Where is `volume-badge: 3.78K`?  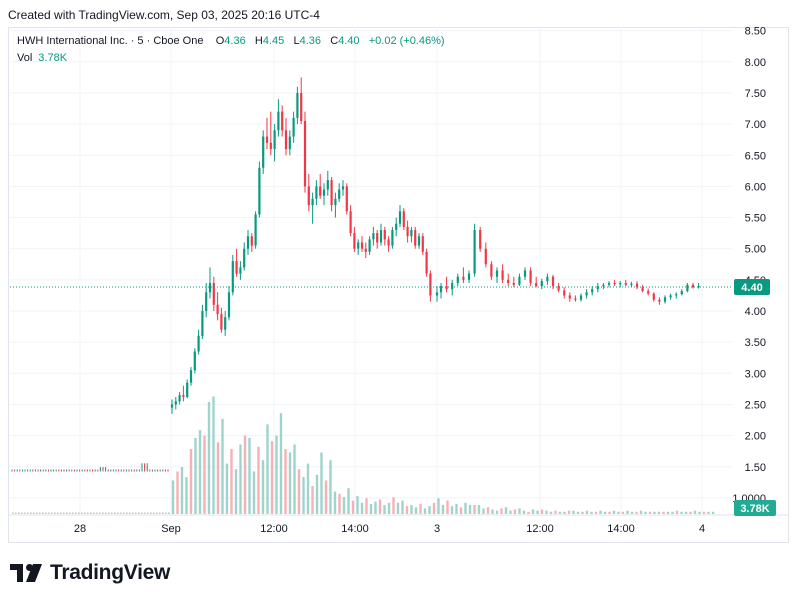
volume-badge: 3.78K is located at coordinates (754, 509).